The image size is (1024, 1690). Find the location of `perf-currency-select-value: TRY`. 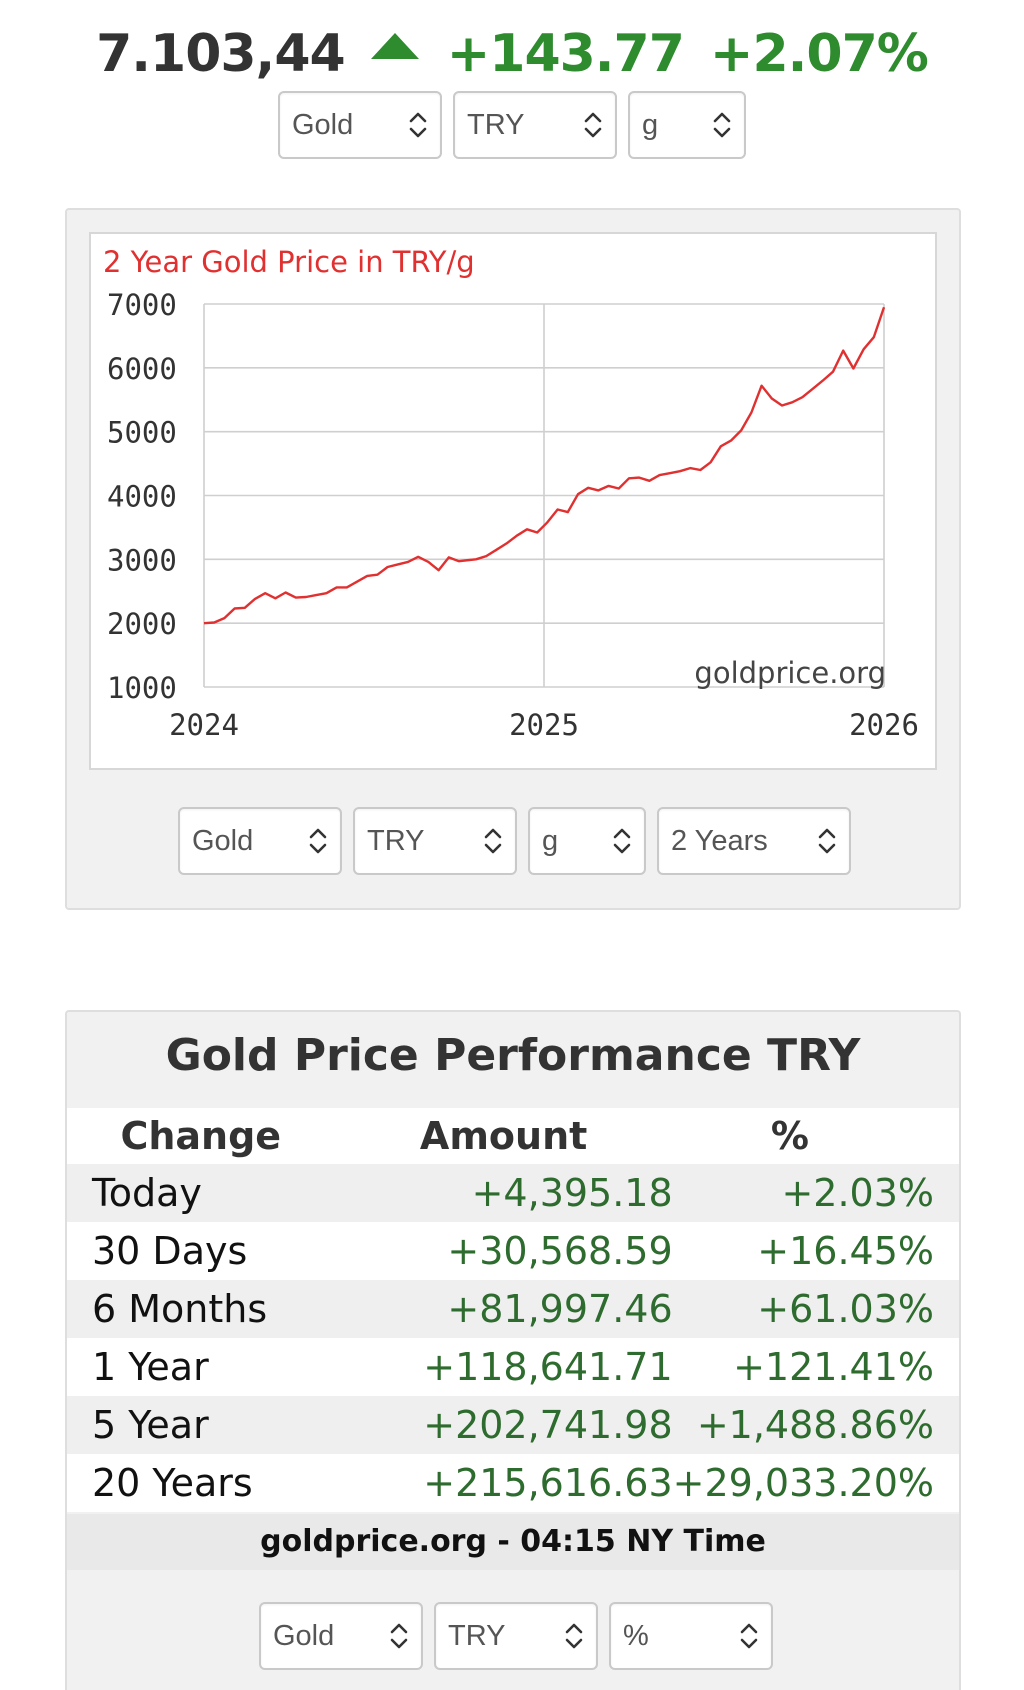

perf-currency-select-value: TRY is located at coordinates (477, 1636).